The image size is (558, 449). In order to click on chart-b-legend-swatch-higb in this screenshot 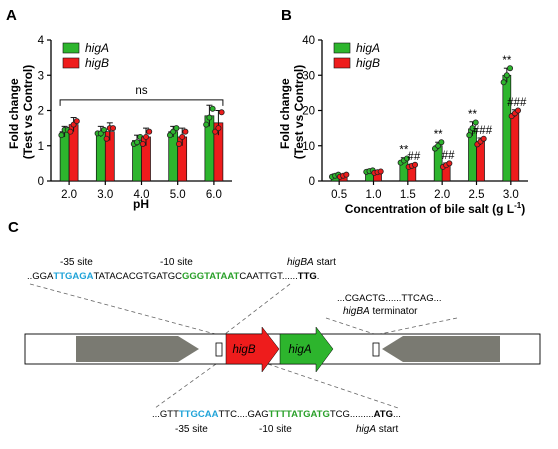, I will do `click(342, 63)`.